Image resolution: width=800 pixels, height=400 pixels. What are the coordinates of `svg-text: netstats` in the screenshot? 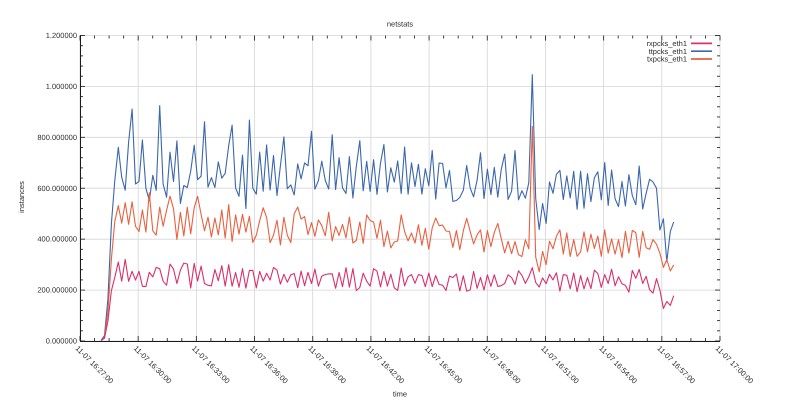 It's located at (400, 24).